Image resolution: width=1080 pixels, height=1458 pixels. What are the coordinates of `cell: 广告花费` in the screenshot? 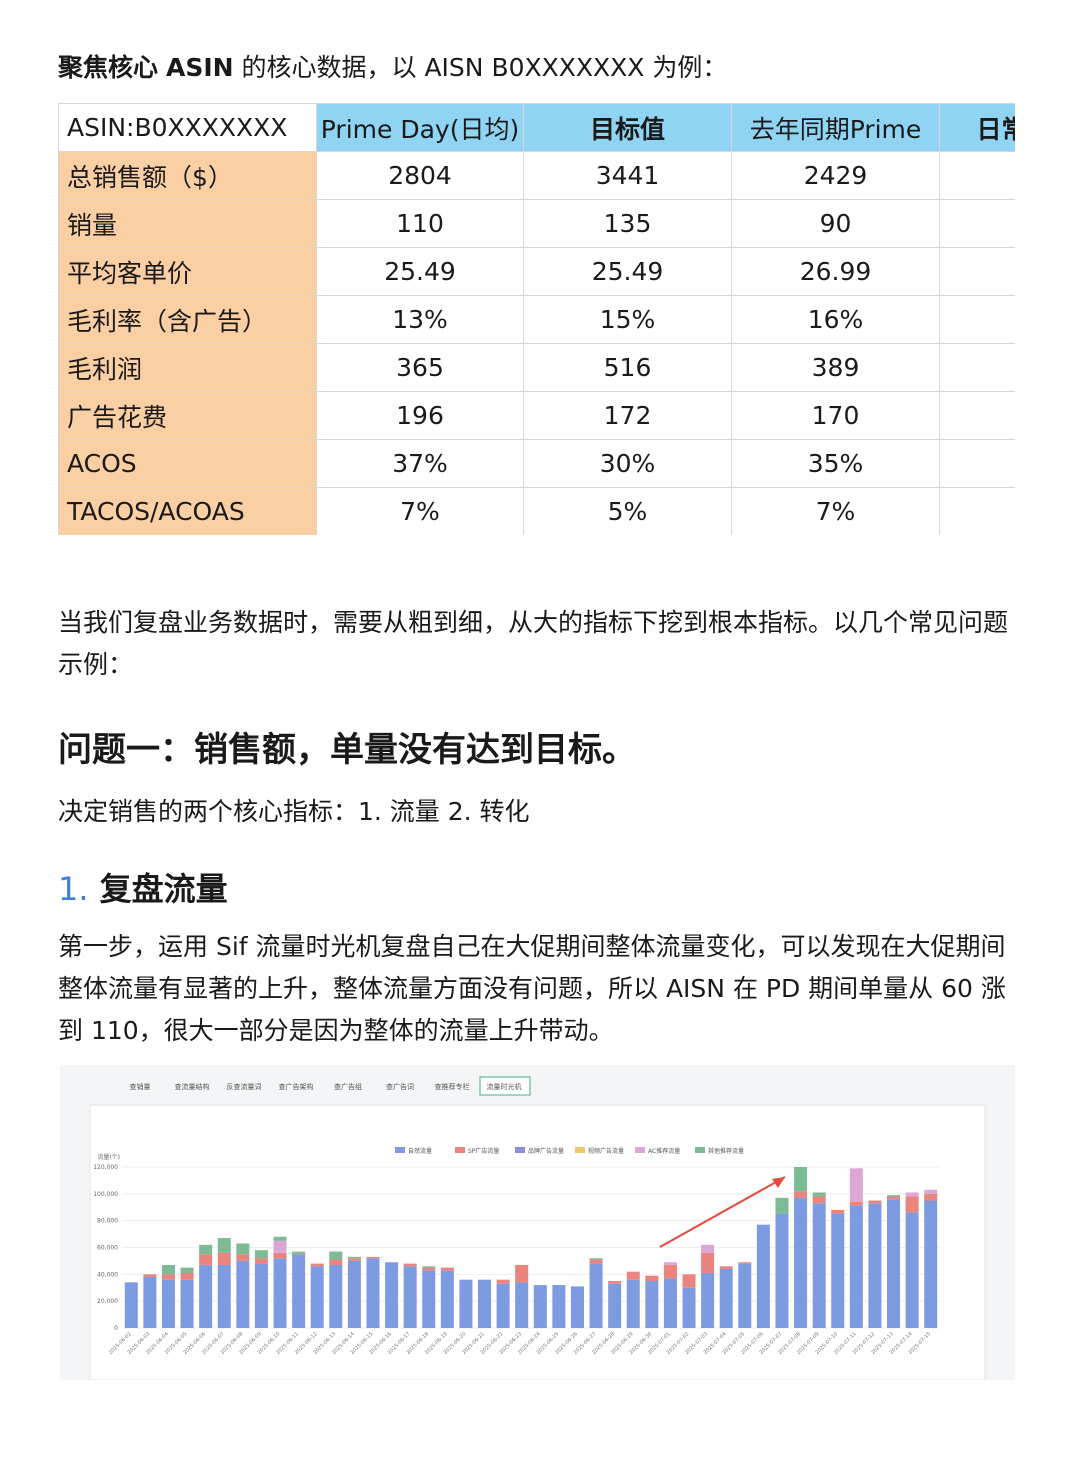 It's located at (187, 415).